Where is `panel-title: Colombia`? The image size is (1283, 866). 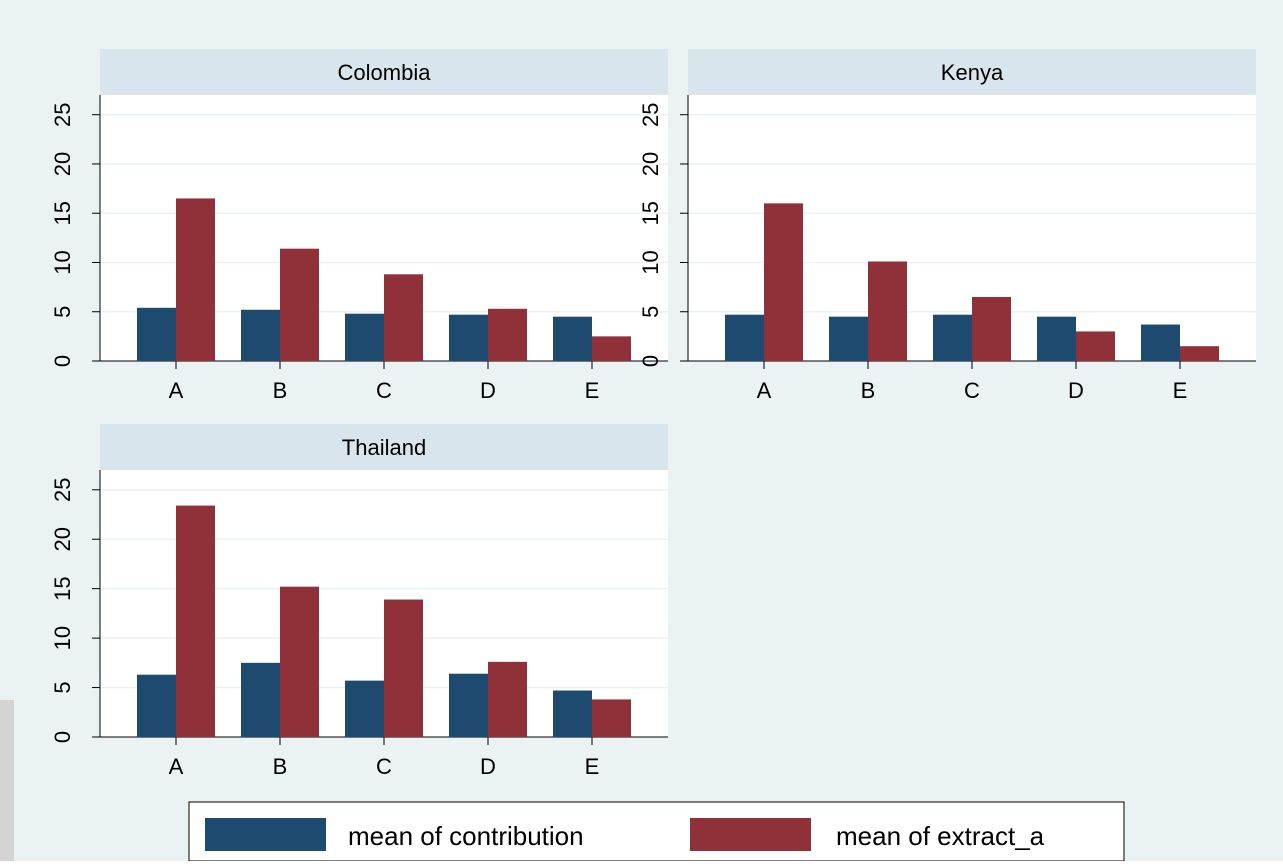
panel-title: Colombia is located at coordinates (385, 72).